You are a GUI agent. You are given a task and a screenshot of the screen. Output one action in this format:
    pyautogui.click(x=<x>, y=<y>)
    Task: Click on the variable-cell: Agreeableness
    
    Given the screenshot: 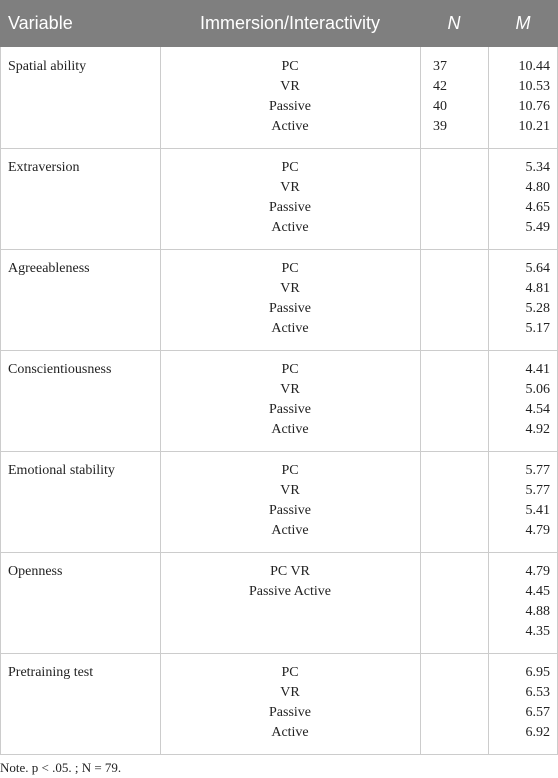 What is the action you would take?
    pyautogui.click(x=49, y=268)
    